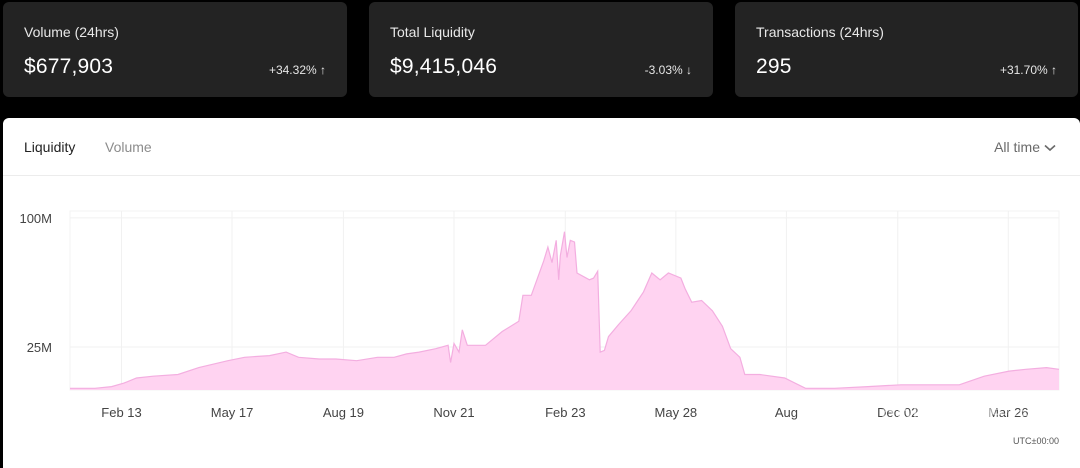 The image size is (1080, 468). I want to click on volume-value: $677,903, so click(69, 66).